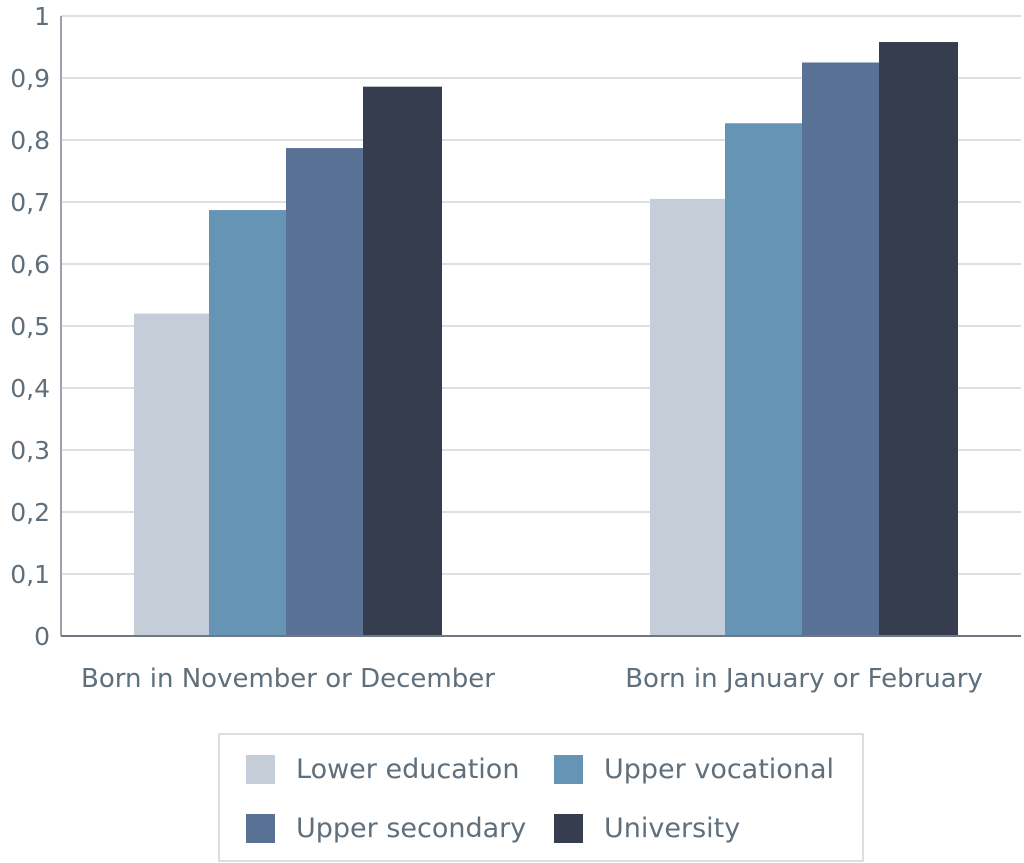 This screenshot has height=863, width=1024. I want to click on legend-box, so click(541, 797).